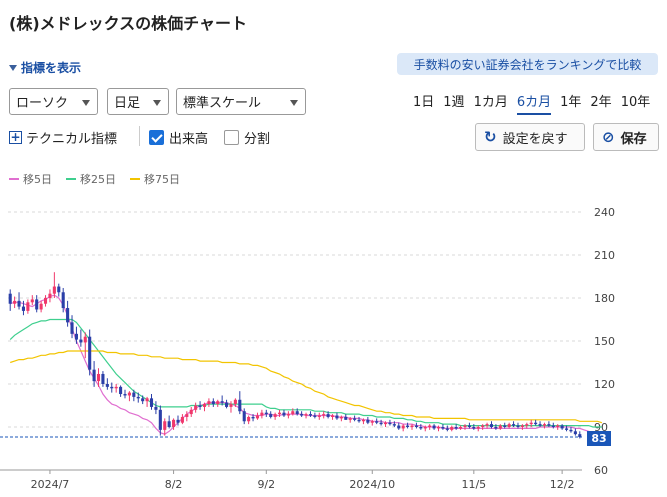 The image size is (667, 497). Describe the element at coordinates (626, 137) in the screenshot. I see `save-button: ⊘ 保存` at that location.